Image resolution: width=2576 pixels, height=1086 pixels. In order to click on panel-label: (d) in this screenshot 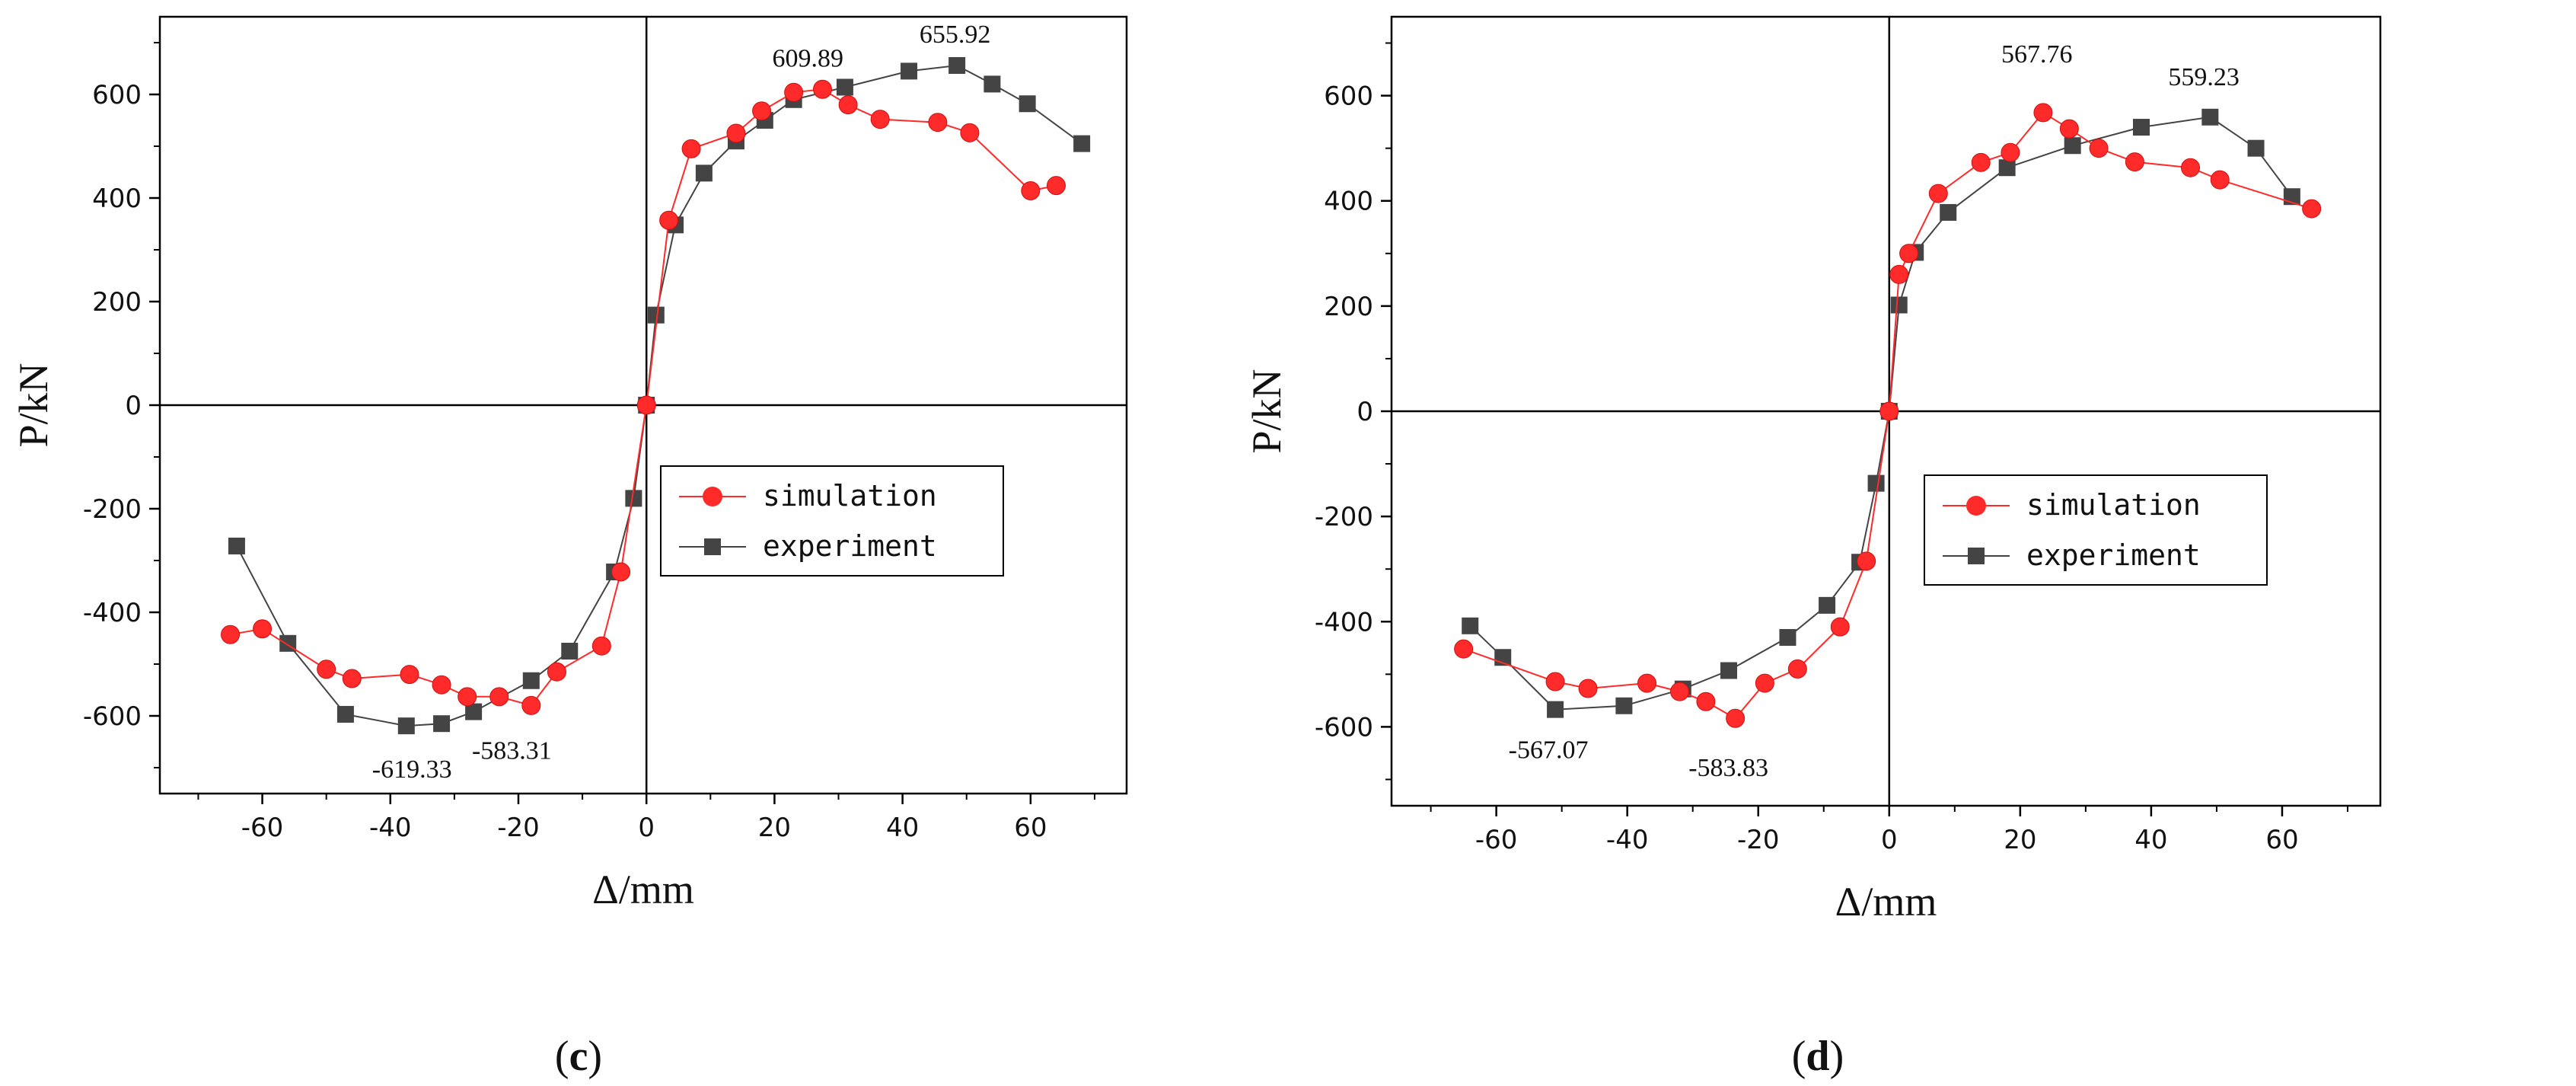, I will do `click(1818, 1056)`.